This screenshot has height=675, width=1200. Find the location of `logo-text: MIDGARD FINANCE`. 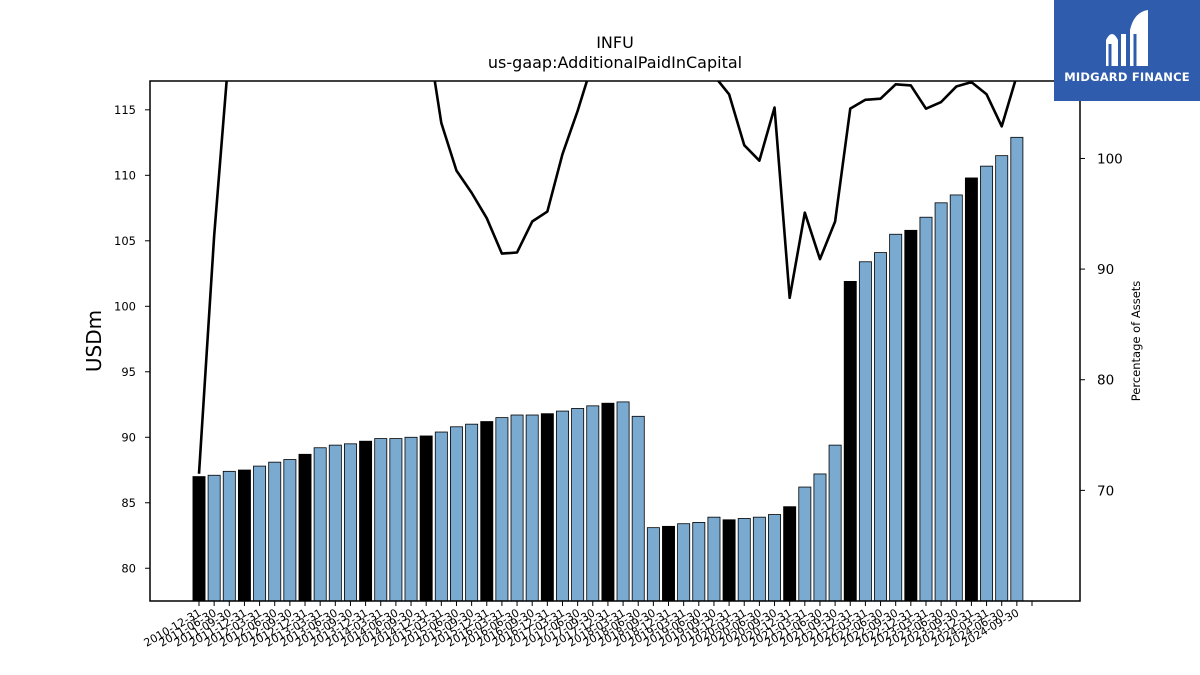

logo-text: MIDGARD FINANCE is located at coordinates (1127, 77).